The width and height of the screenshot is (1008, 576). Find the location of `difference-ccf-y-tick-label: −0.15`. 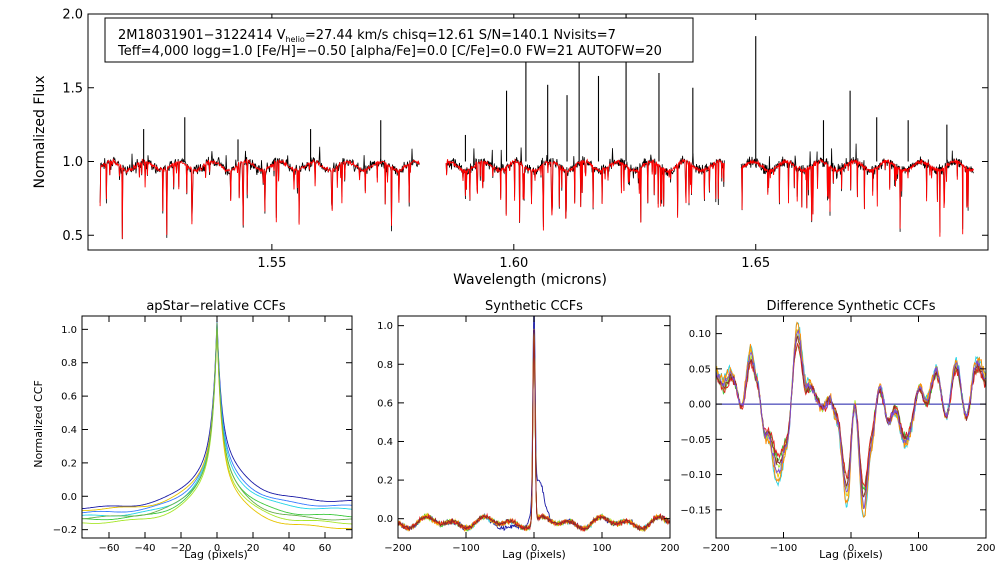

difference-ccf-y-tick-label: −0.15 is located at coordinates (695, 510).